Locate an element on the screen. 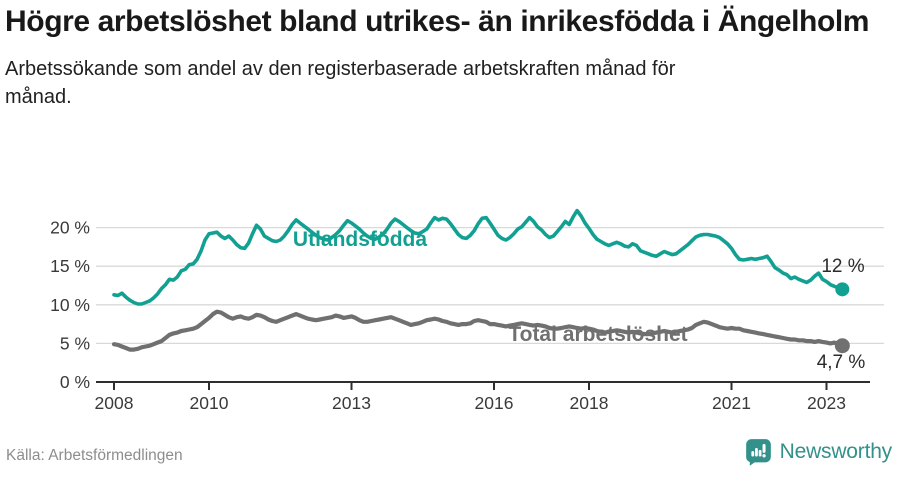 The height and width of the screenshot is (479, 900). x-tick-label-2013: 2013 is located at coordinates (351, 403).